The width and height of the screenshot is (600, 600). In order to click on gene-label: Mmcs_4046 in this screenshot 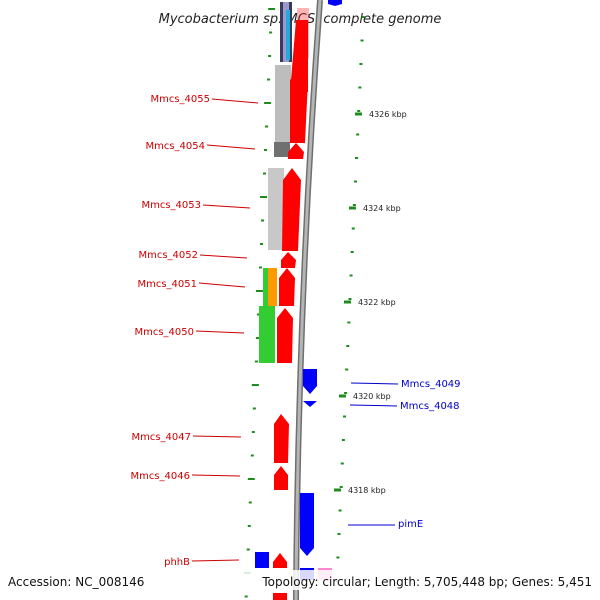, I will do `click(160, 476)`.